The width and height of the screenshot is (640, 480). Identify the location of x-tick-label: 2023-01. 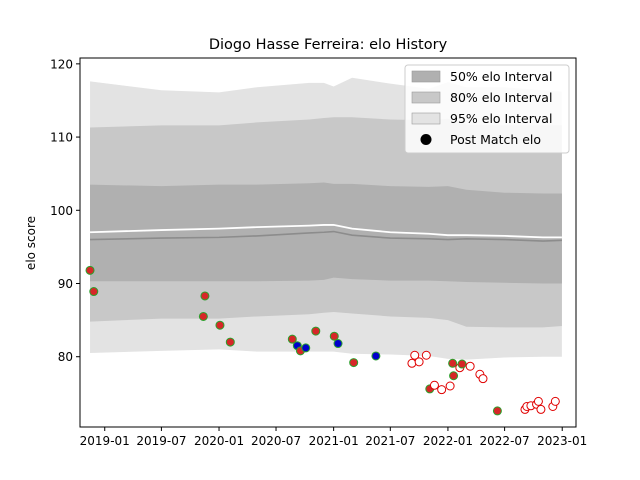
(562, 441).